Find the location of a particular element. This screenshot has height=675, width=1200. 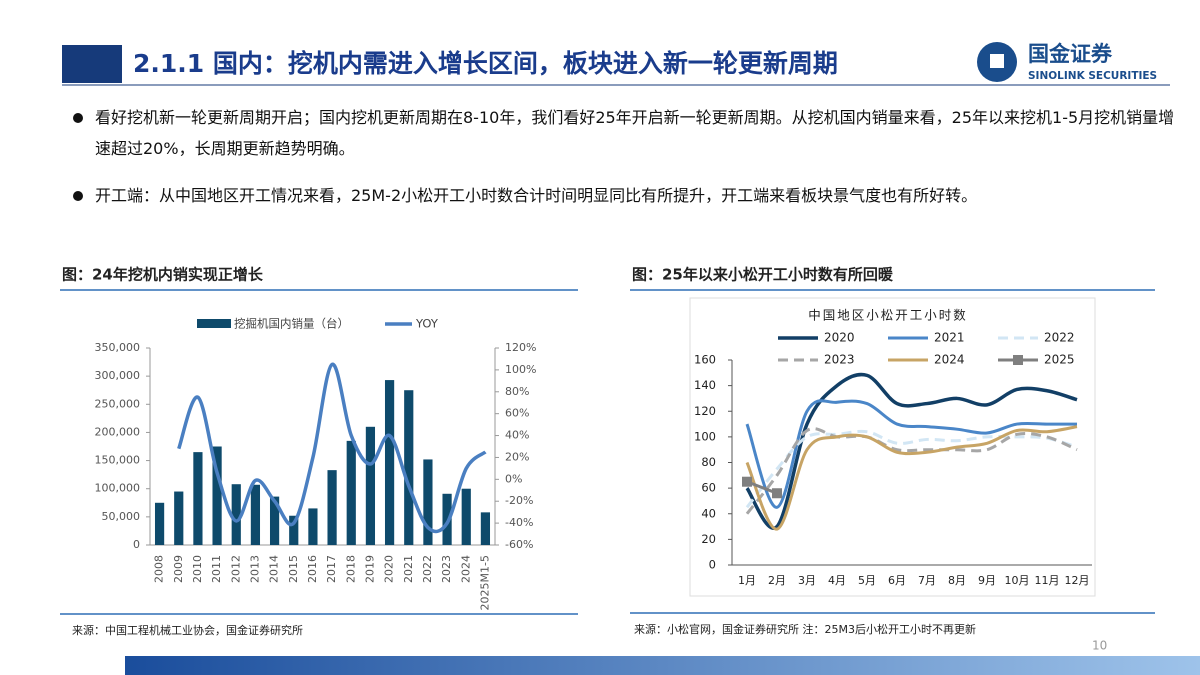

y-tick-label: 300,000 is located at coordinates (118, 375).